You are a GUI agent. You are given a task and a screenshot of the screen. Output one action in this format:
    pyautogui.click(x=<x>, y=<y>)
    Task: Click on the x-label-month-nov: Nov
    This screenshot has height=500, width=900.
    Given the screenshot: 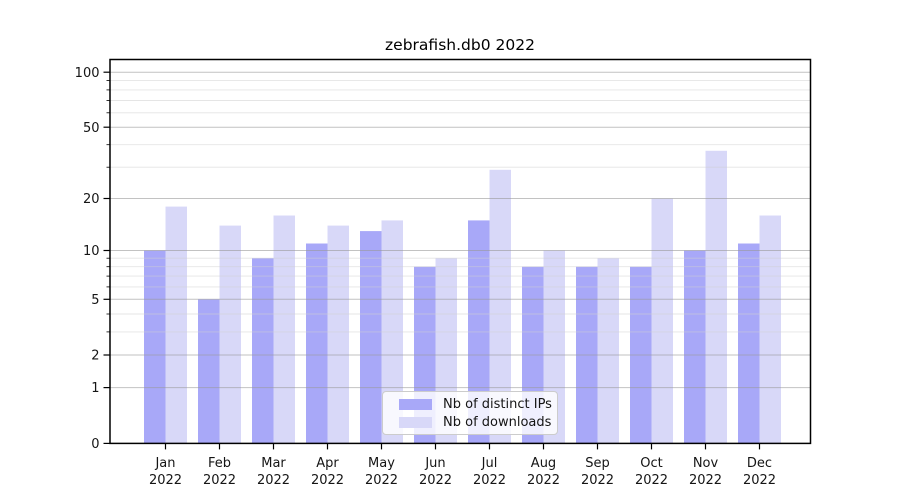 What is the action you would take?
    pyautogui.click(x=706, y=463)
    